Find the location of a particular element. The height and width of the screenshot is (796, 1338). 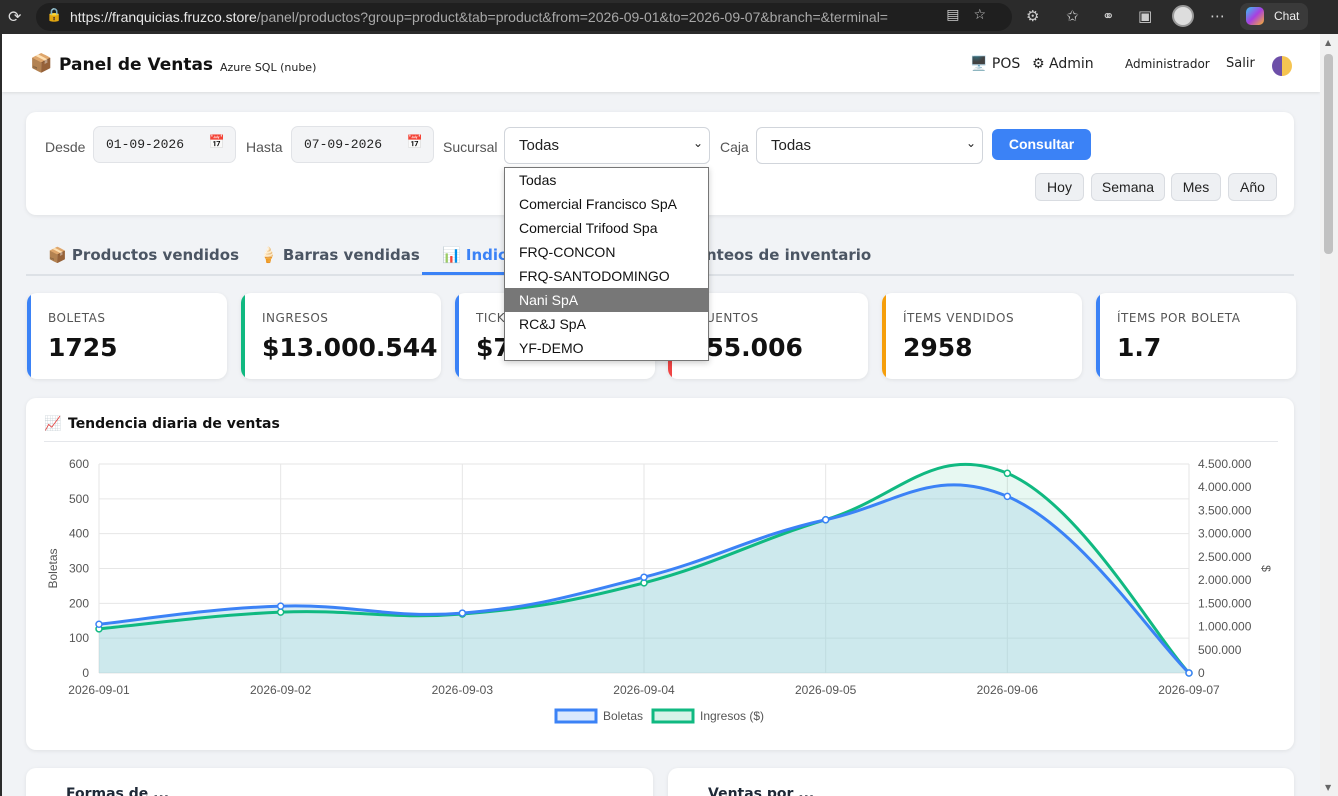

extensions-icon: ⚙ is located at coordinates (1033, 16).